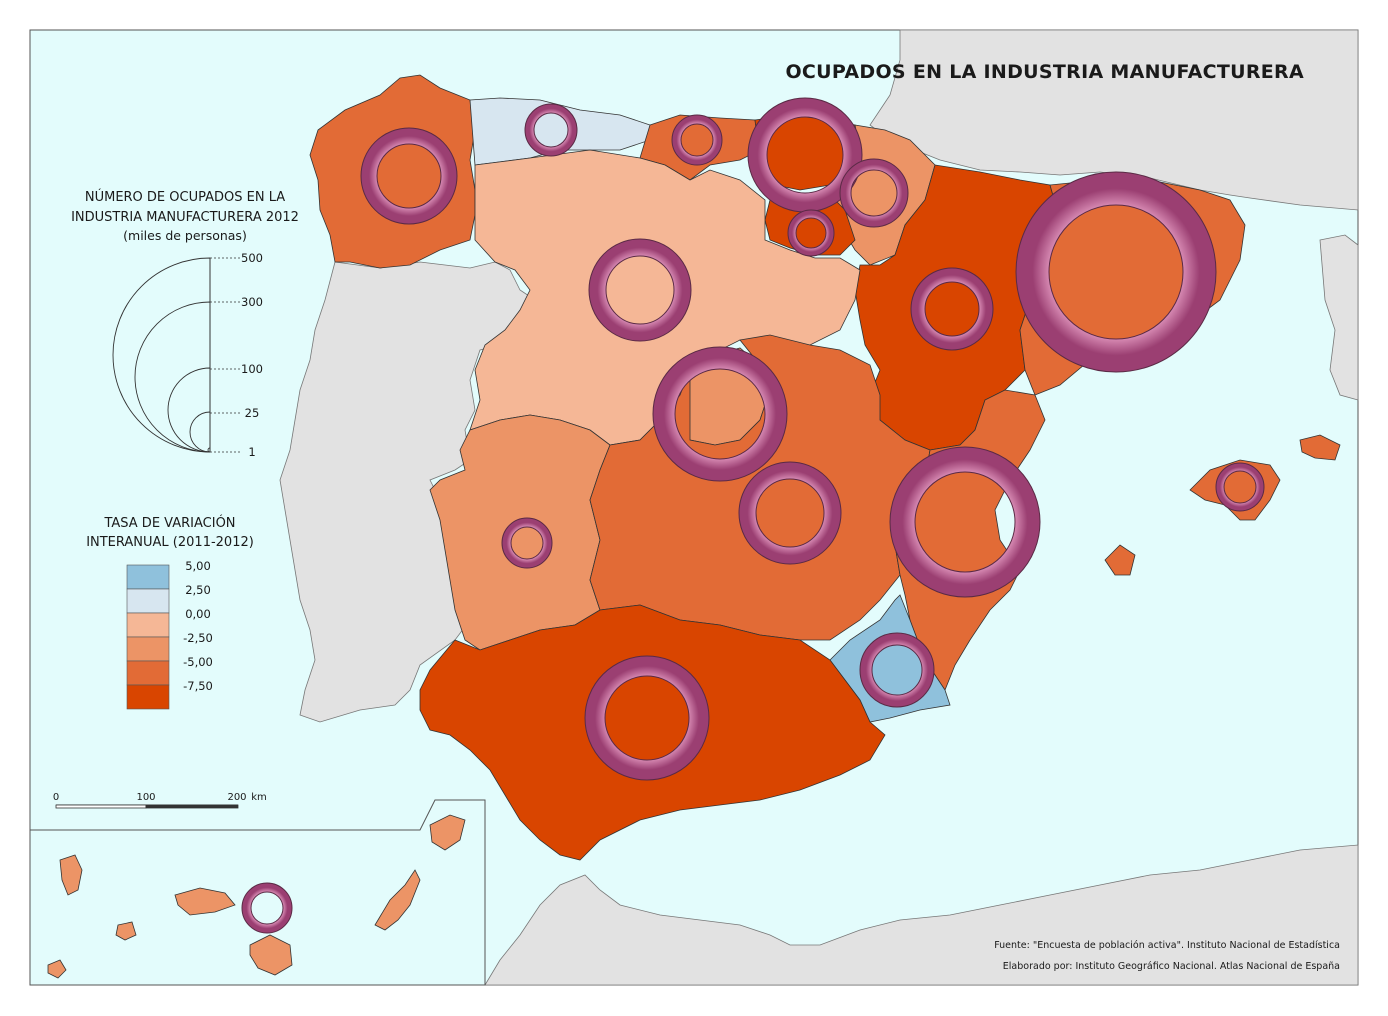  I want to click on color-legend-label: 0,00, so click(198, 614).